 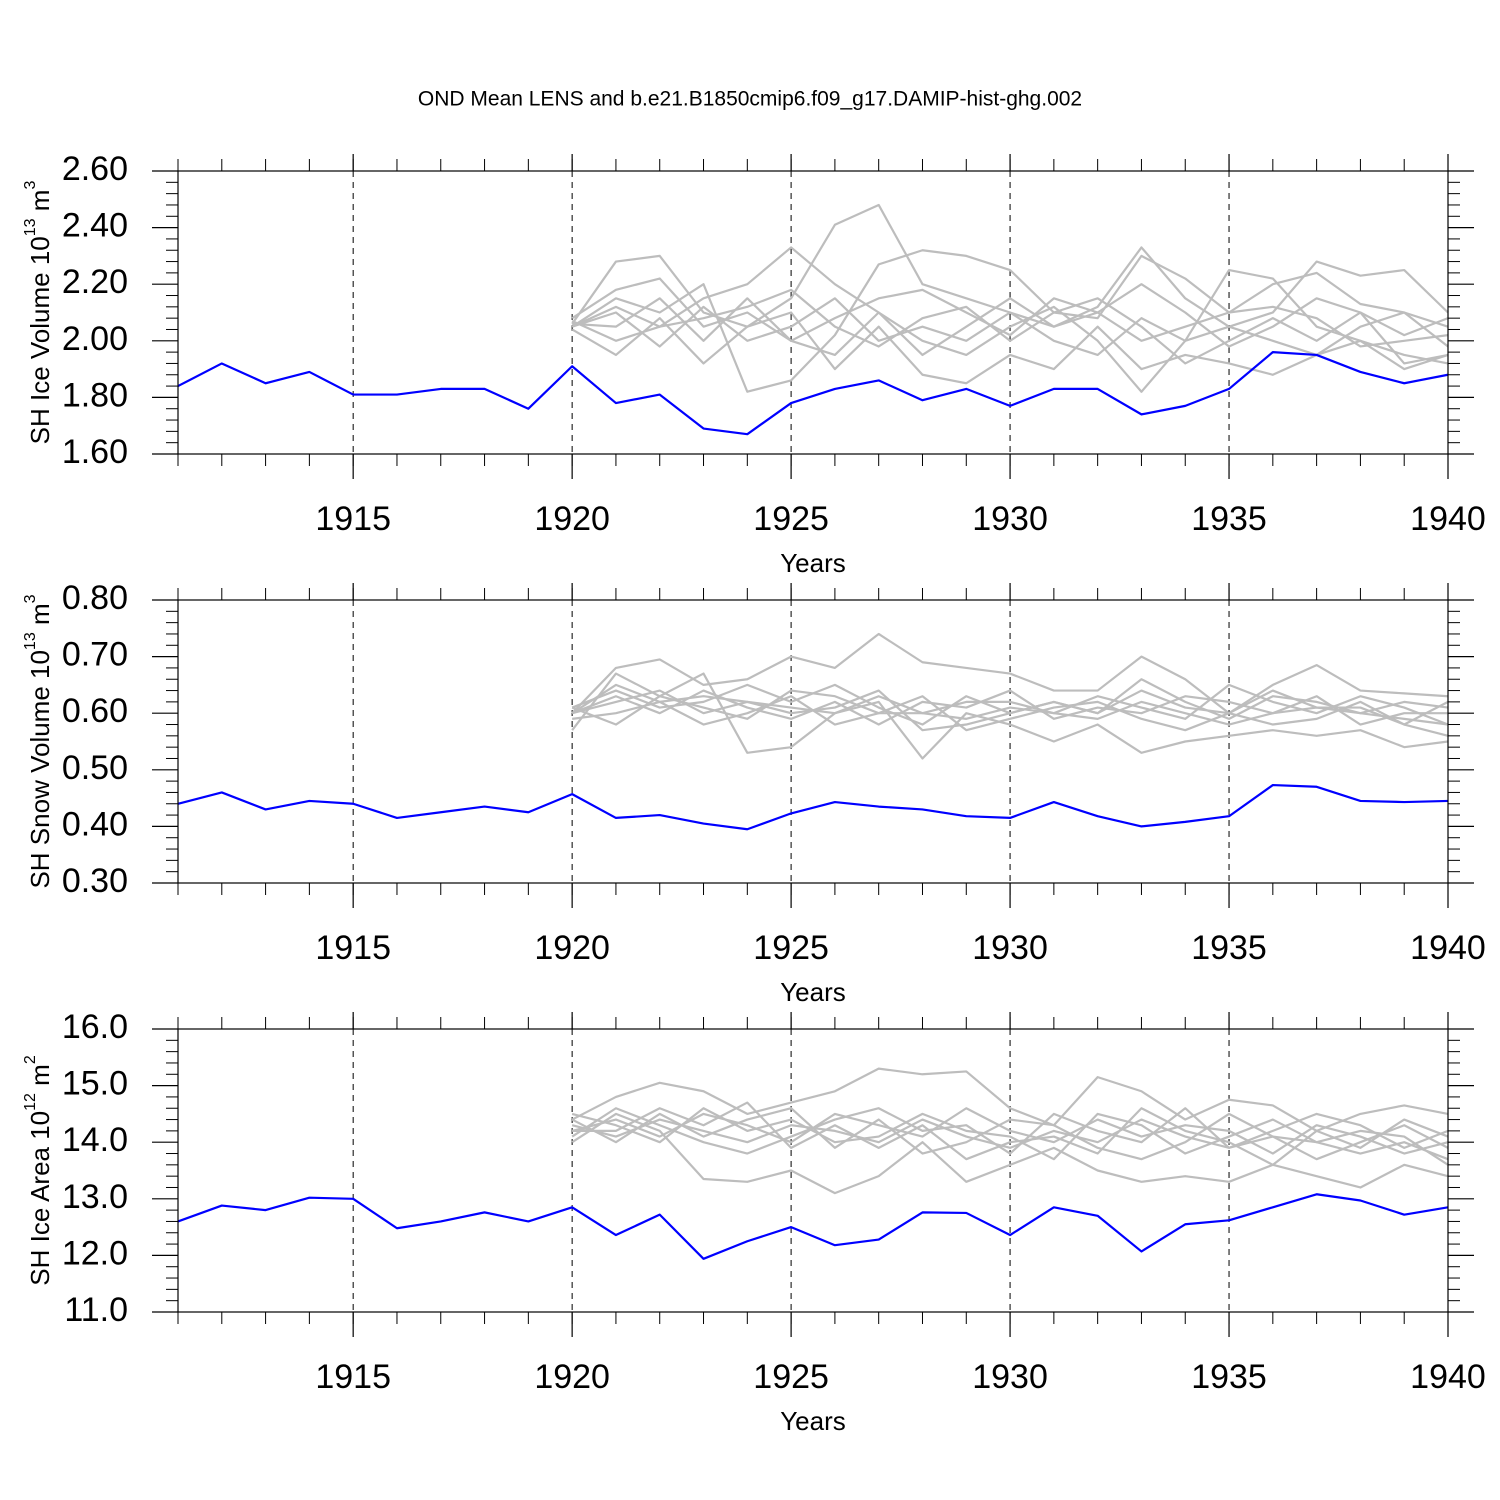 I want to click on y-tick-label: 2.60, so click(x=95, y=169).